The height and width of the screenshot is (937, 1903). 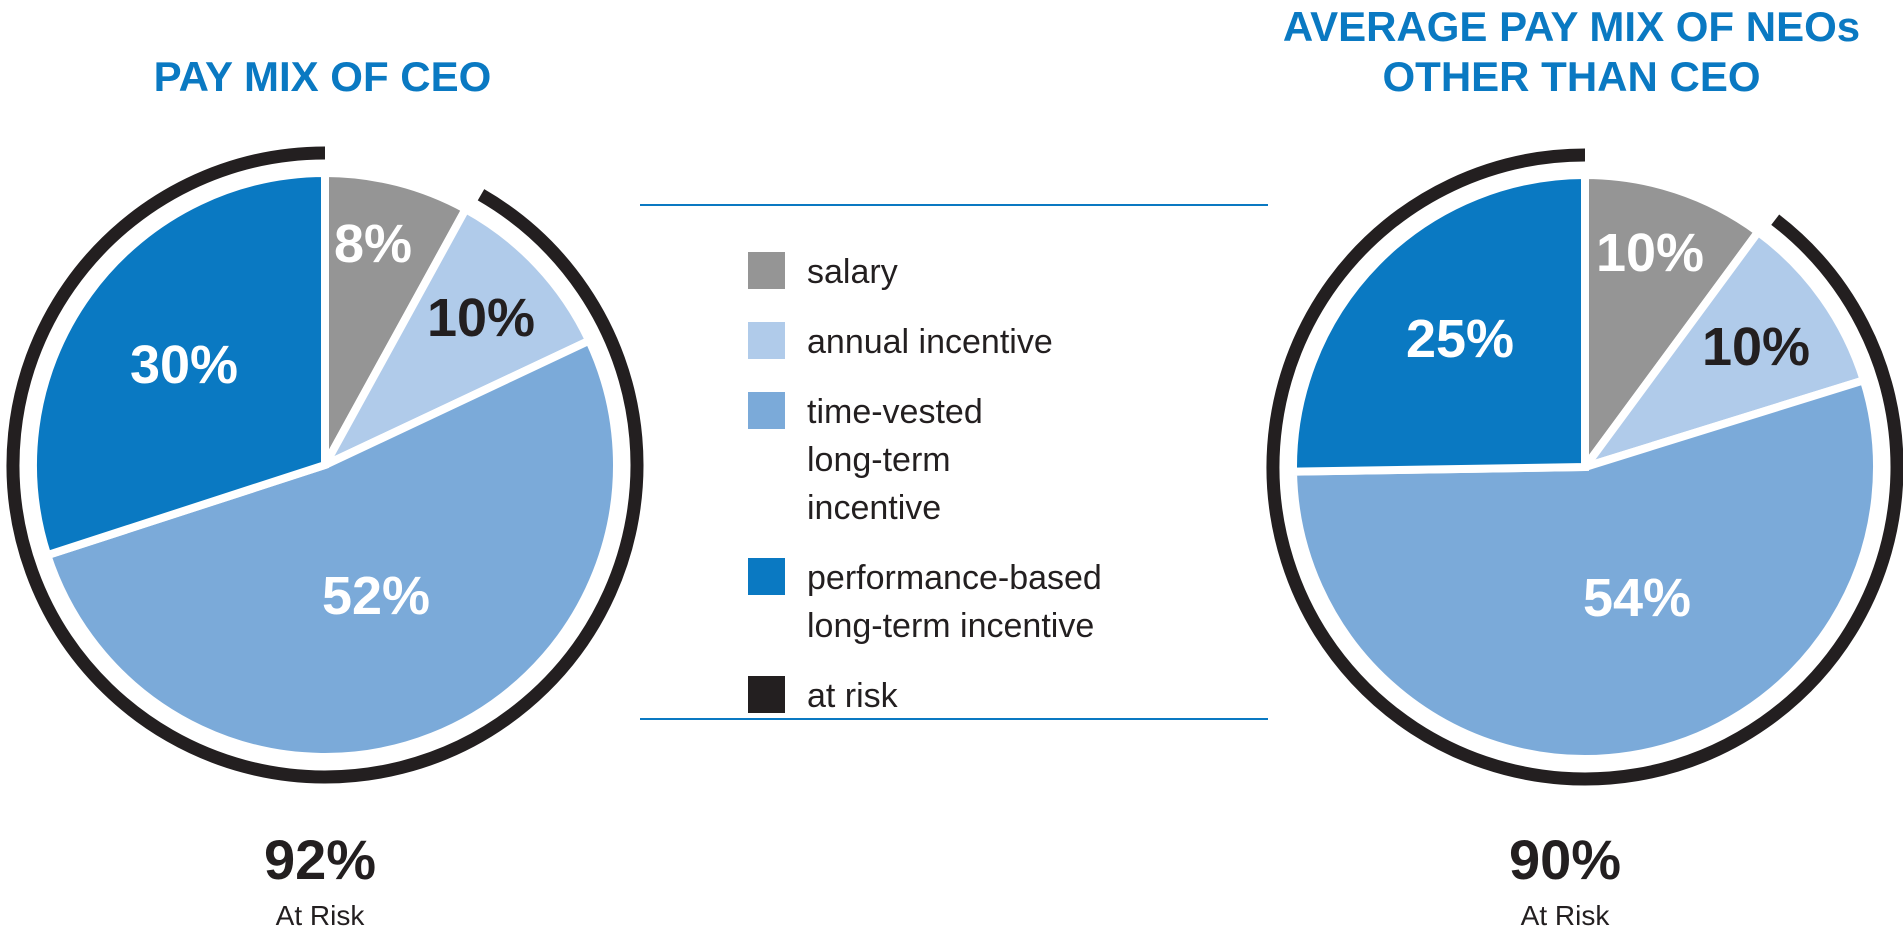 I want to click on legend-swatch-at-risk, so click(x=766, y=694).